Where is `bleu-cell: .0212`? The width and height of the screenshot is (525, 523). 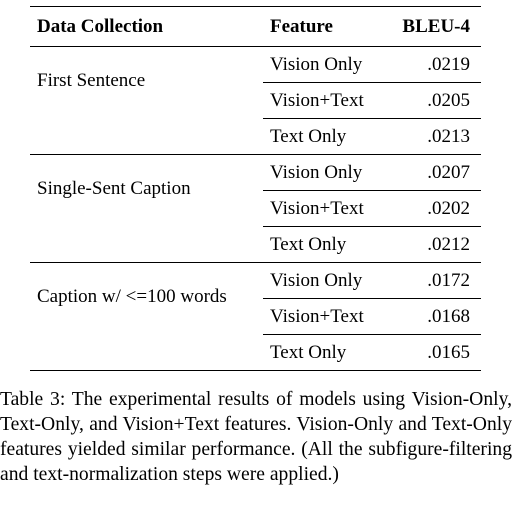
bleu-cell: .0212 is located at coordinates (438, 244).